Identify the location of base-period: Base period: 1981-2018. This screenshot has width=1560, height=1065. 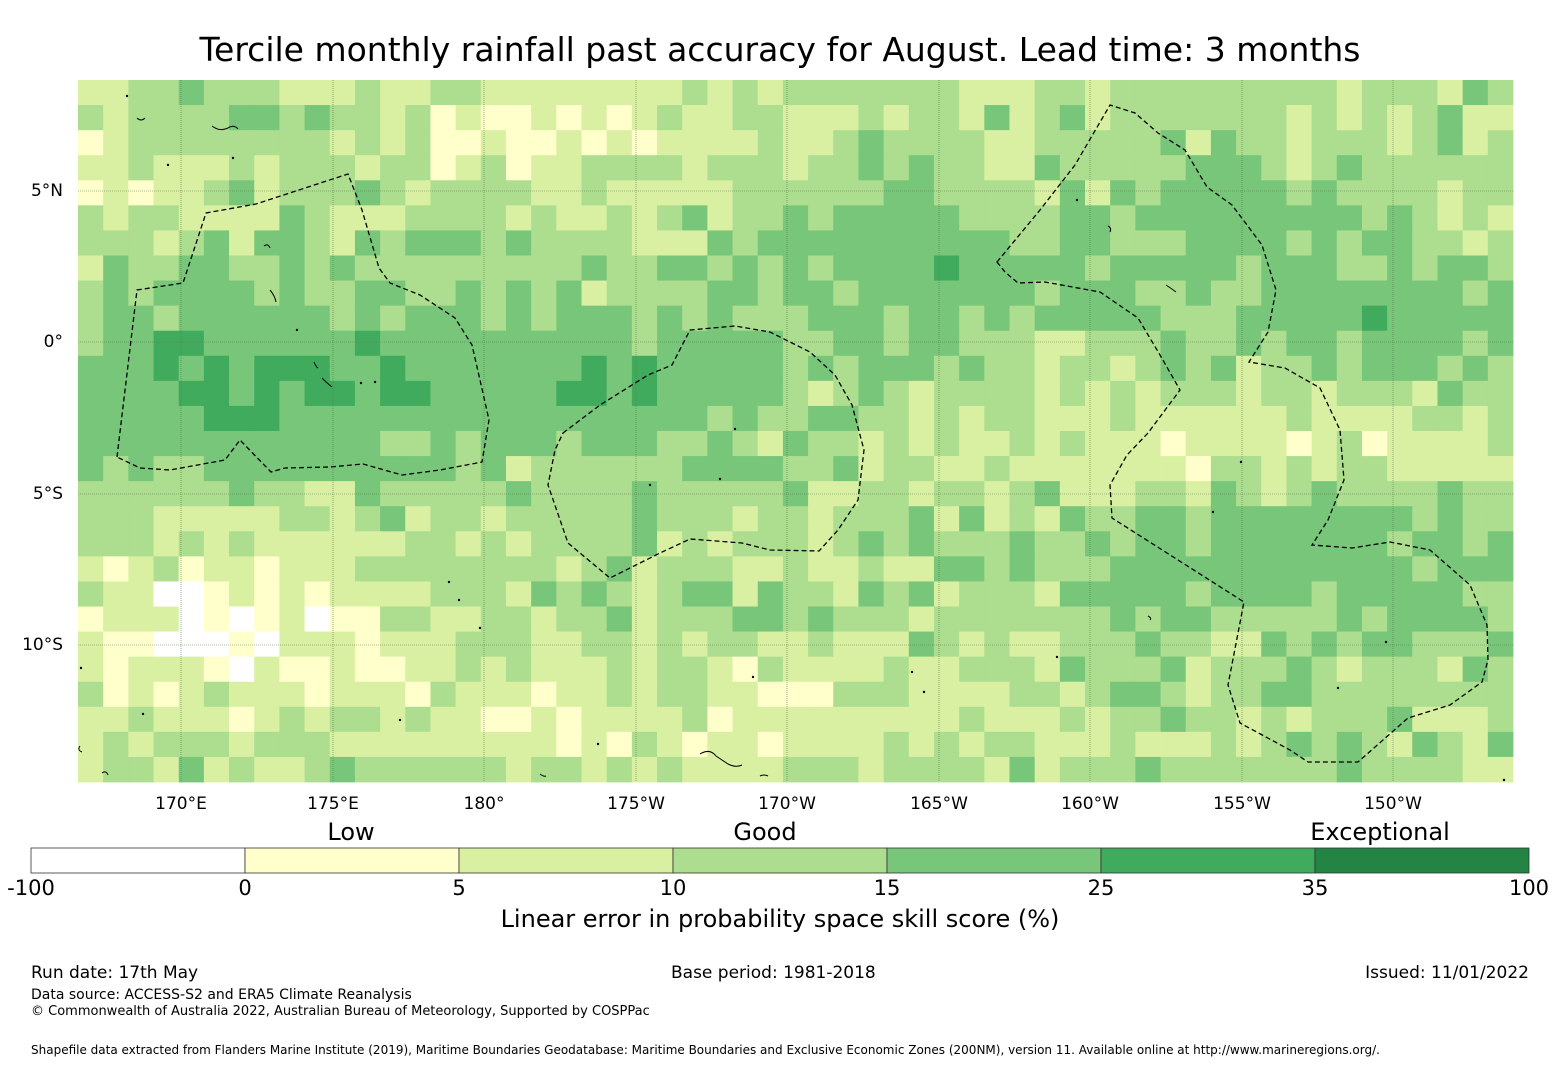
(773, 973).